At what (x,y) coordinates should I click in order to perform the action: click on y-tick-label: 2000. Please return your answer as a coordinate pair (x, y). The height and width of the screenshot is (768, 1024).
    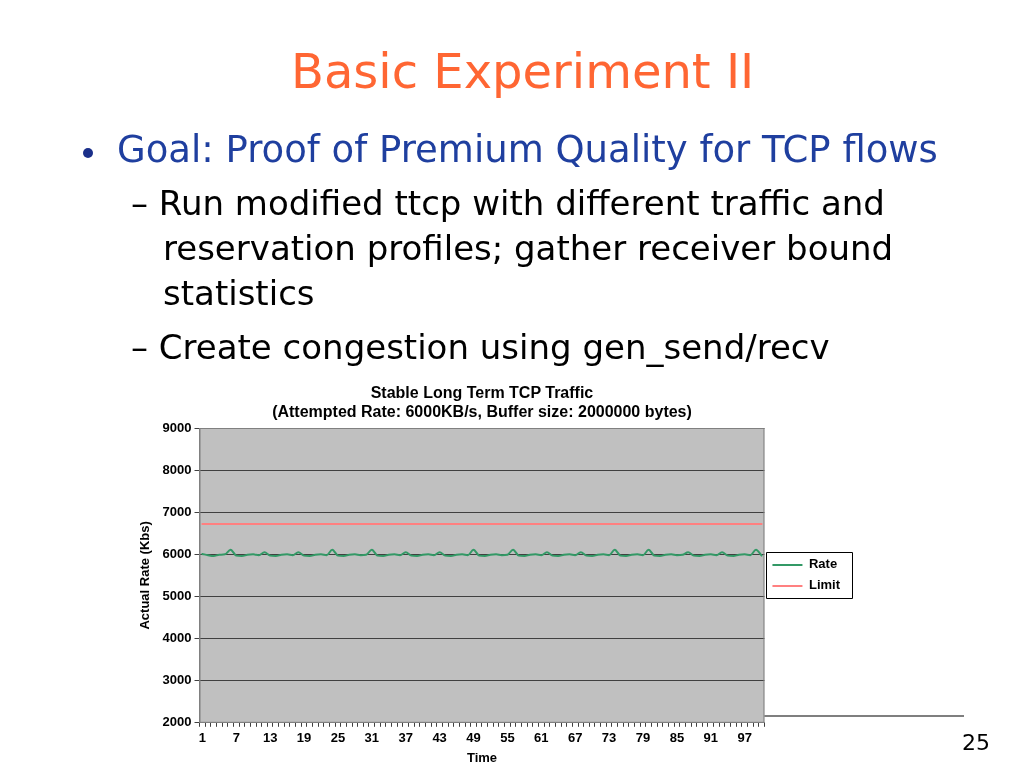
    Looking at the image, I should click on (177, 722).